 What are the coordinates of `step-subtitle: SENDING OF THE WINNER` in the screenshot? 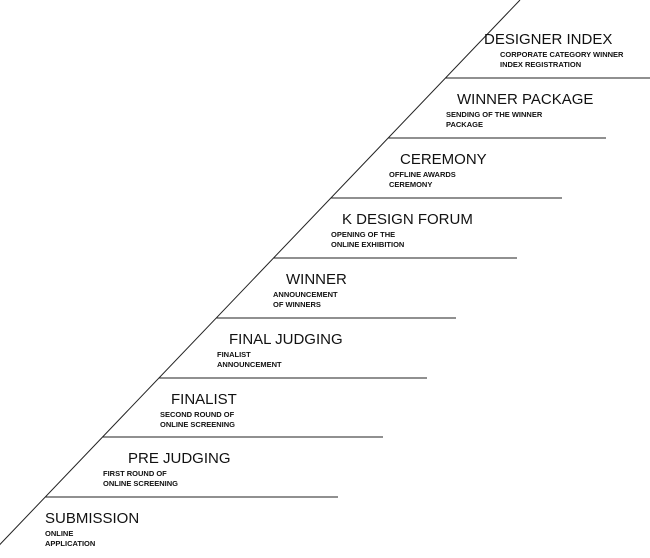 It's located at (494, 114).